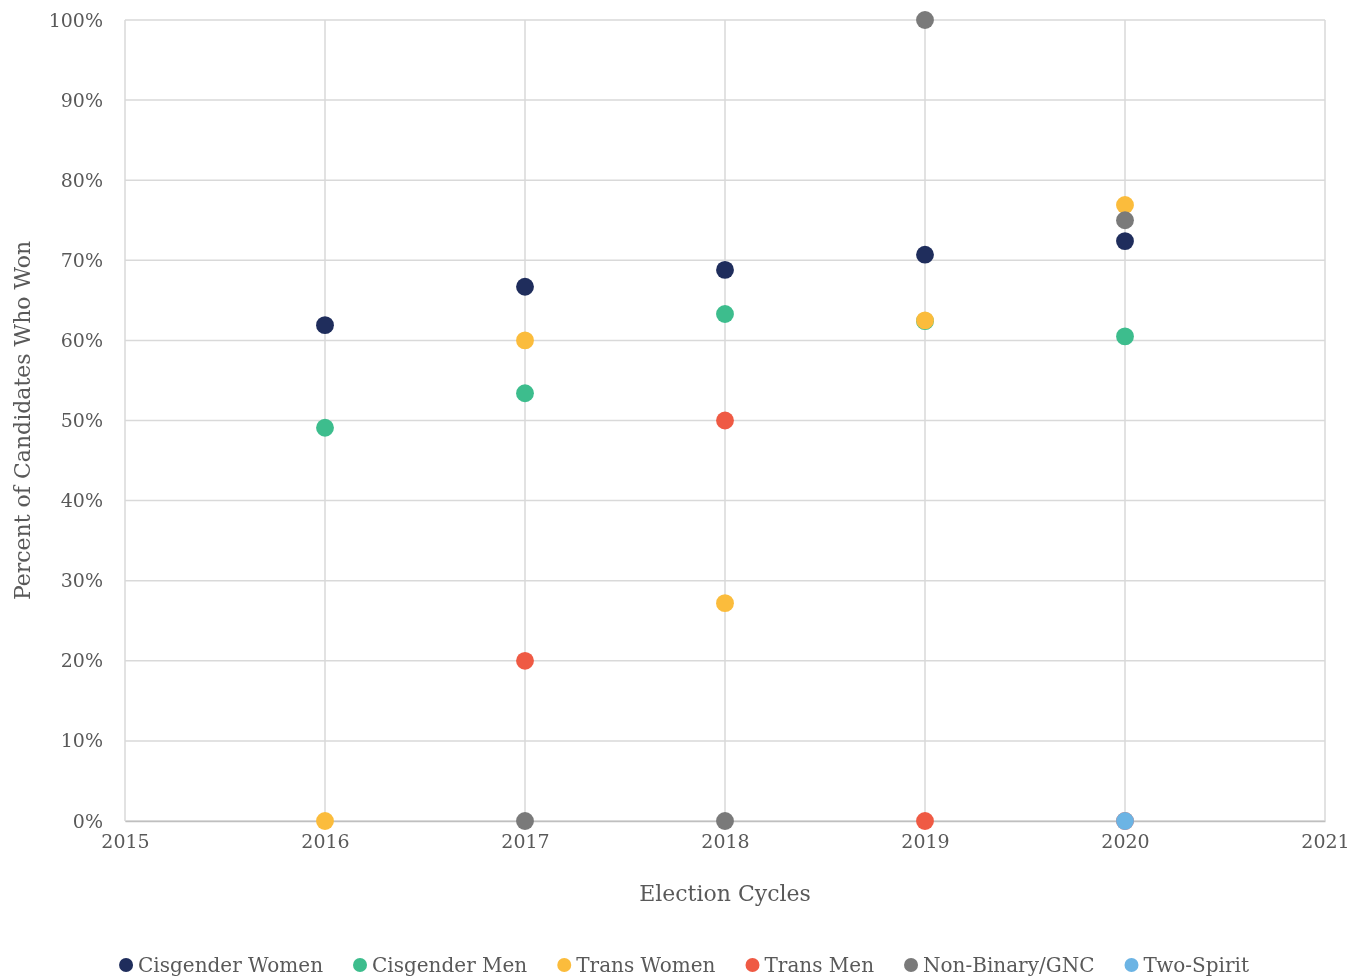  Describe the element at coordinates (1196, 965) in the screenshot. I see `legend-label: Two-Spirit` at that location.